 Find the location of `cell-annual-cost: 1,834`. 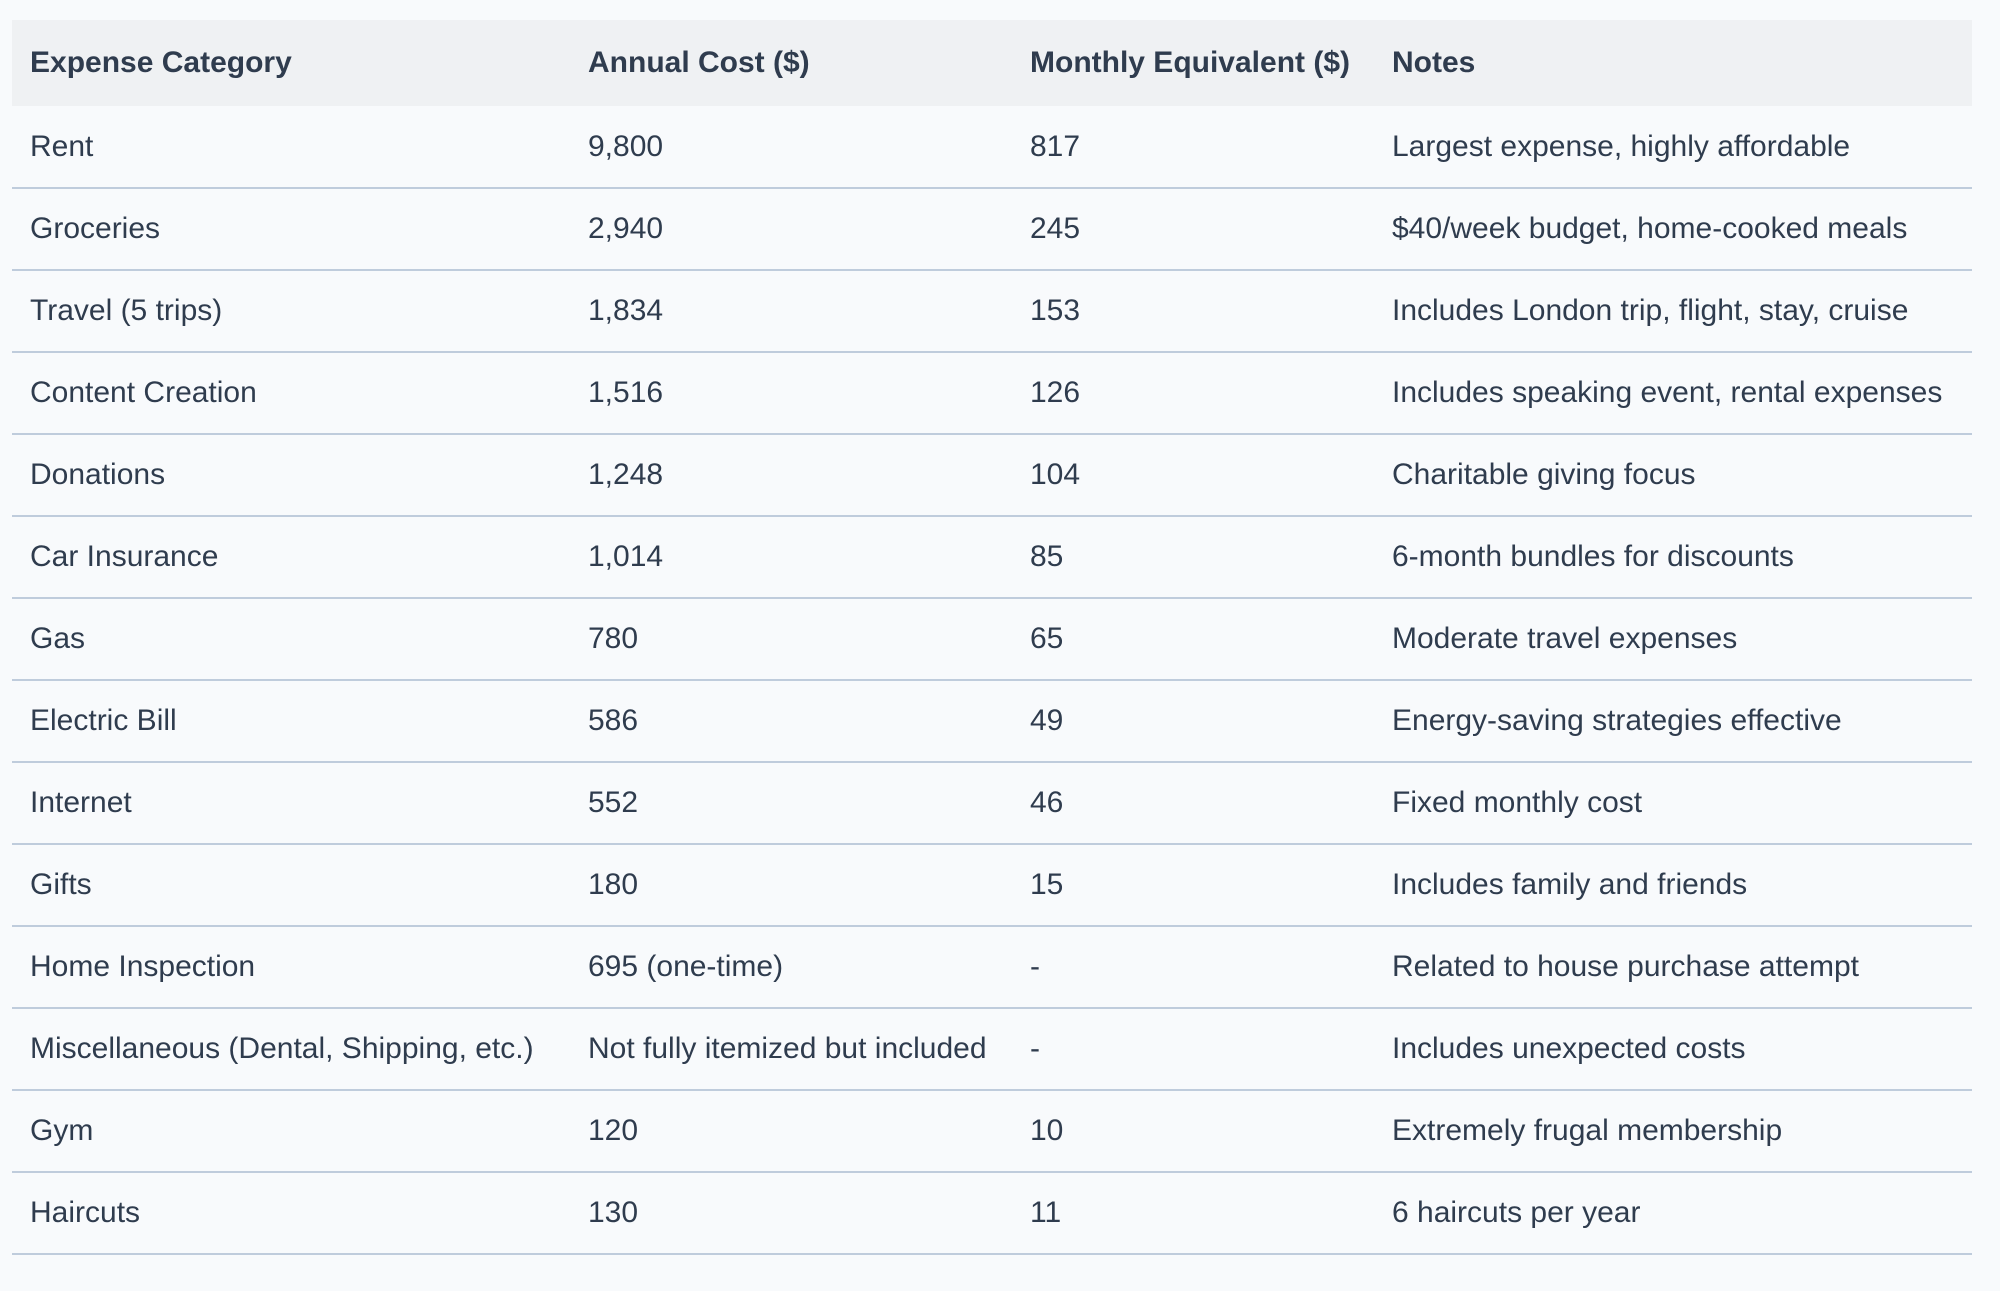

cell-annual-cost: 1,834 is located at coordinates (809, 311).